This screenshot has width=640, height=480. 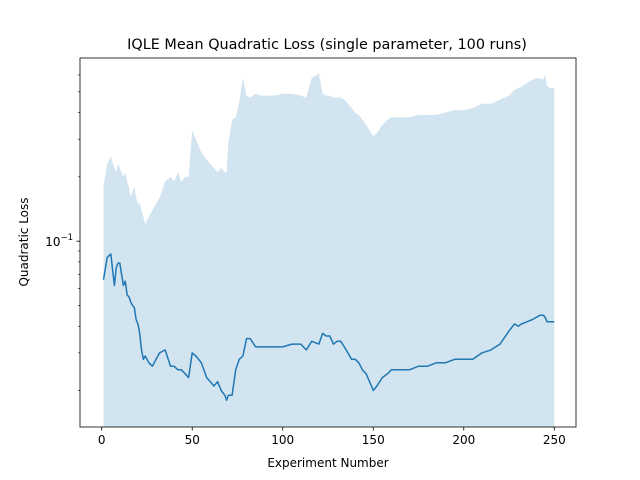 What do you see at coordinates (59, 241) in the screenshot?
I see `y-tick-label: 10−1` at bounding box center [59, 241].